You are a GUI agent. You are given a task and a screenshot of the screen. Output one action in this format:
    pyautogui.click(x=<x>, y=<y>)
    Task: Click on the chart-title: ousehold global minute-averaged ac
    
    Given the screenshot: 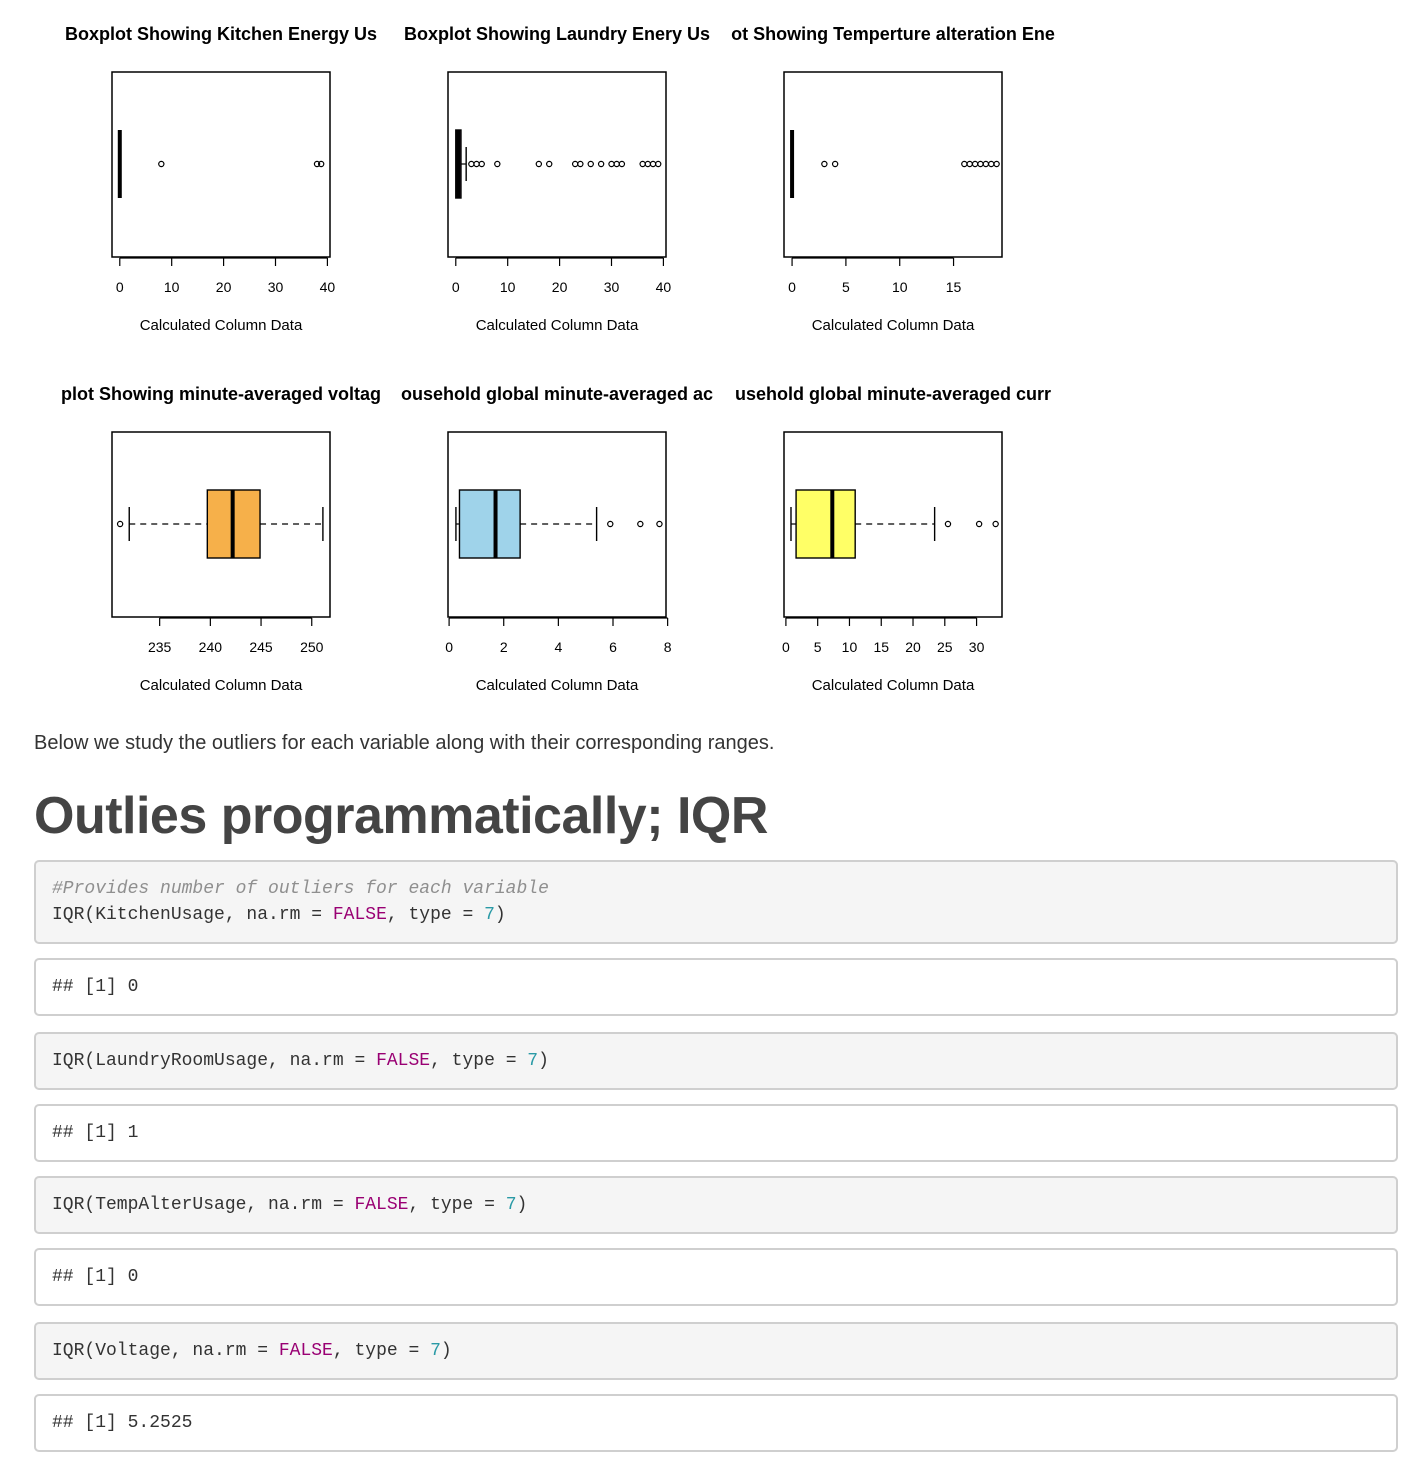 What is the action you would take?
    pyautogui.click(x=557, y=394)
    